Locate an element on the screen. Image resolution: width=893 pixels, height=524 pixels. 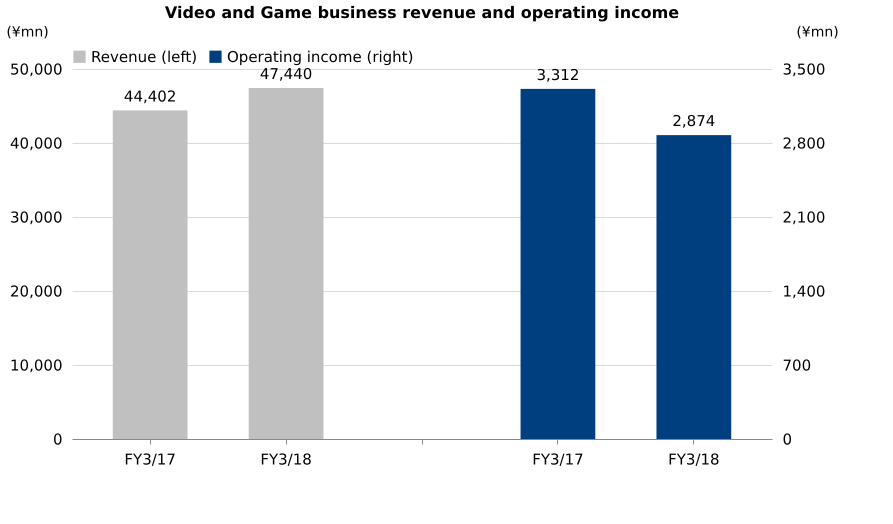
y-tick-label: 50,000 is located at coordinates (36, 69).